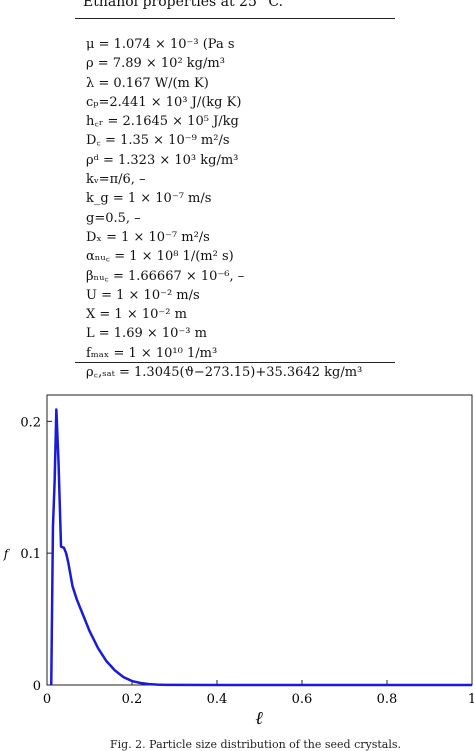 This screenshot has height=751, width=474. Describe the element at coordinates (152, 353) in the screenshot. I see `property-row: fₘₐₓ = 1 × 10¹⁰ 1/m³` at that location.